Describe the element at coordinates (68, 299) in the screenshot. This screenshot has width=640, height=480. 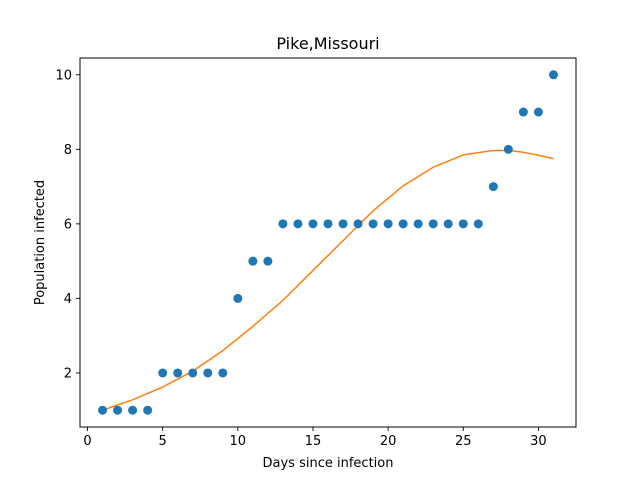
I see `y-tick-label: 4` at that location.